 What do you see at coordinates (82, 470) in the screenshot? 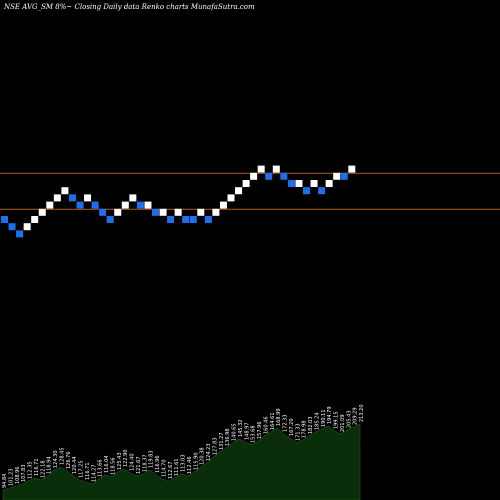
I see `volume-label-13: 117.25` at bounding box center [82, 470].